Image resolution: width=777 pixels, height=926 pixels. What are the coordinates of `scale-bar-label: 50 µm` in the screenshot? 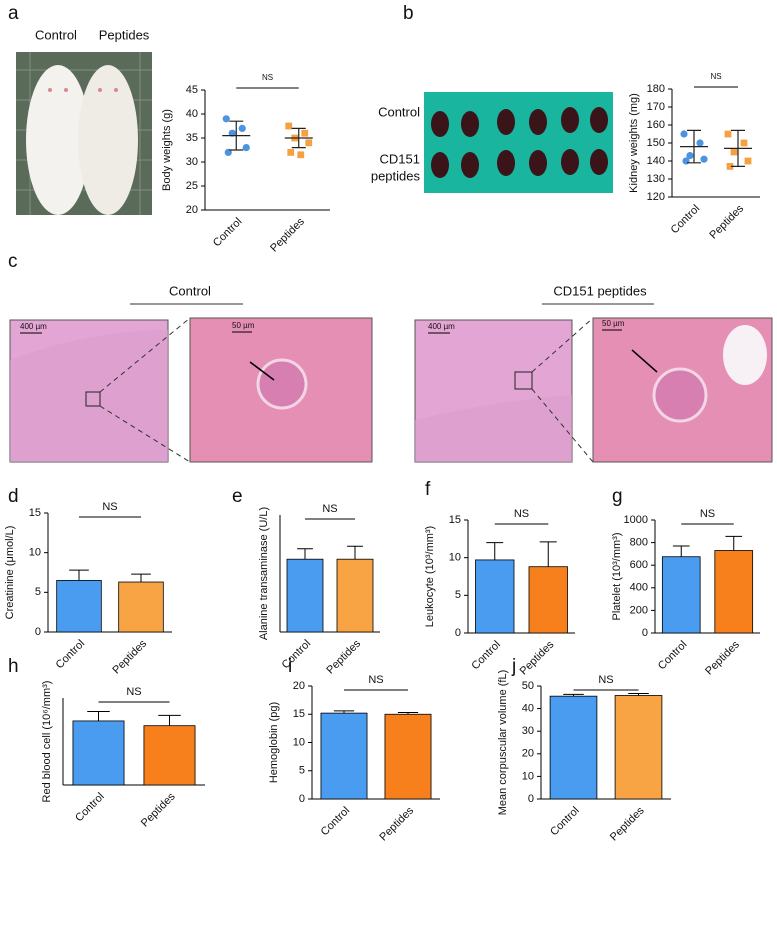 It's located at (243, 325).